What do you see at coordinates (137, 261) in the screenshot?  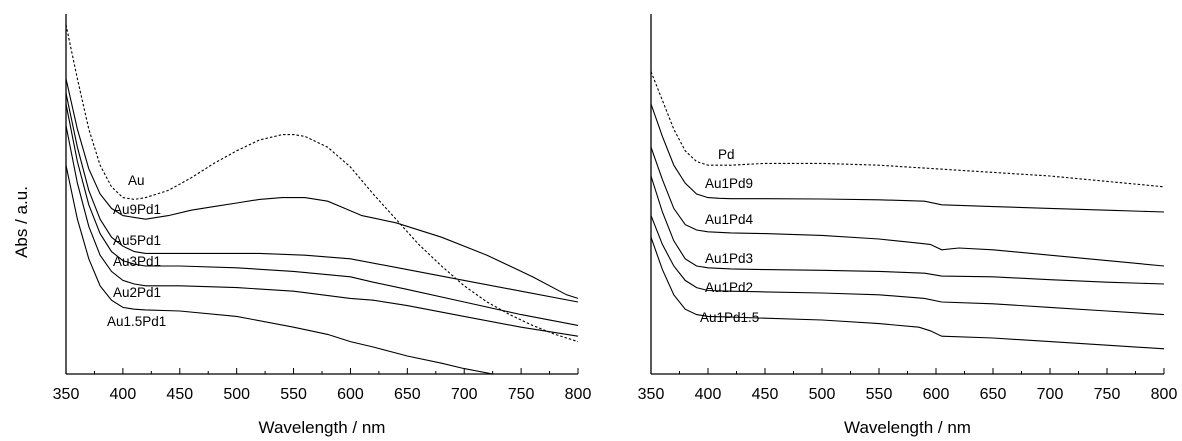 I see `series-label: Au3Pd1` at bounding box center [137, 261].